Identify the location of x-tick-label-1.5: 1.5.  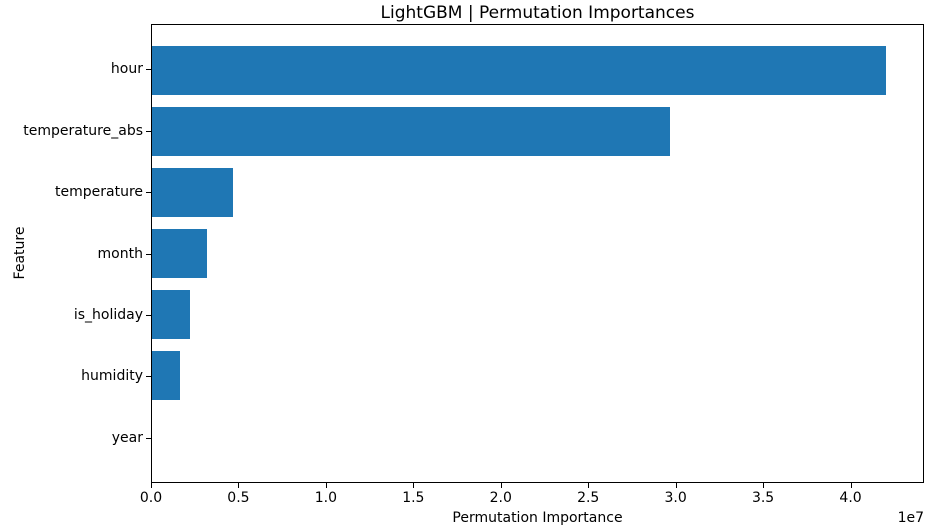
(413, 498).